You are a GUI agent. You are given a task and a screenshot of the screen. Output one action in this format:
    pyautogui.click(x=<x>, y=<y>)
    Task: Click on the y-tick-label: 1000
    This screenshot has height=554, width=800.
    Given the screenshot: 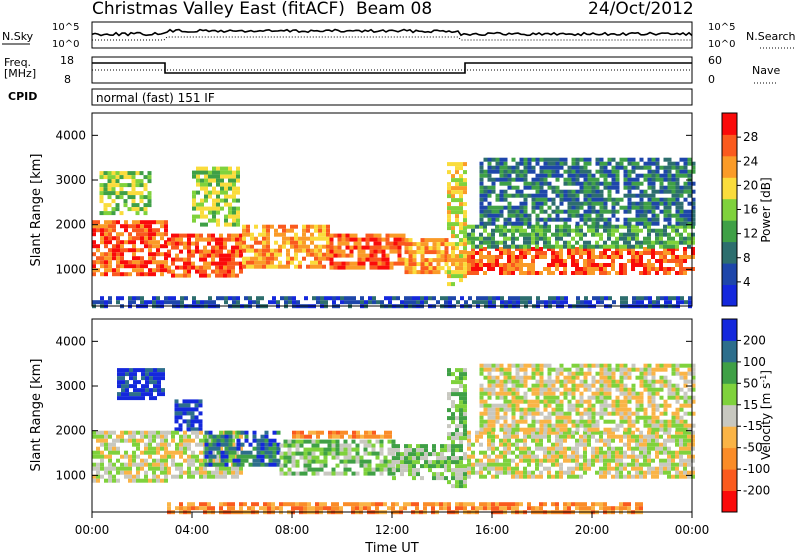 What is the action you would take?
    pyautogui.click(x=70, y=269)
    